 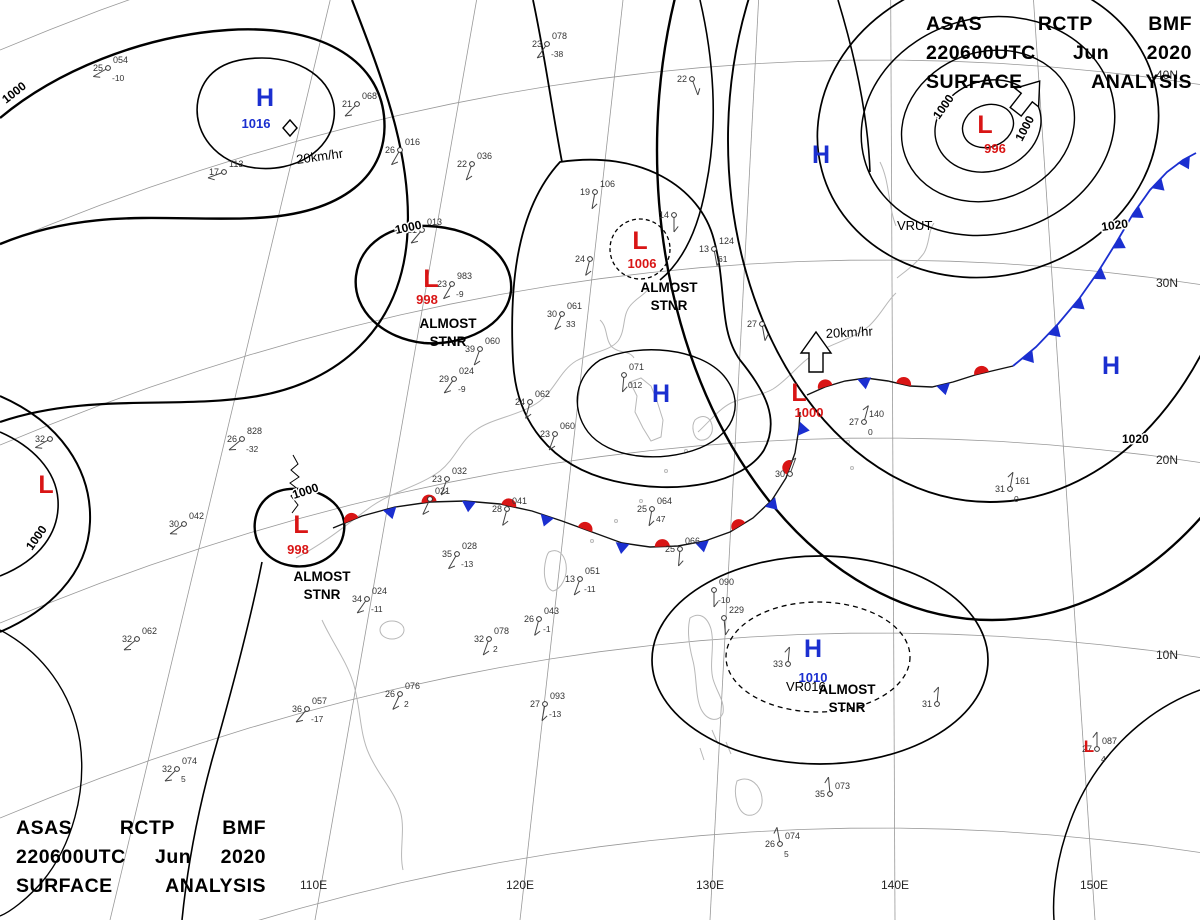 I want to click on station-dewpoint: -32, so click(x=252, y=449).